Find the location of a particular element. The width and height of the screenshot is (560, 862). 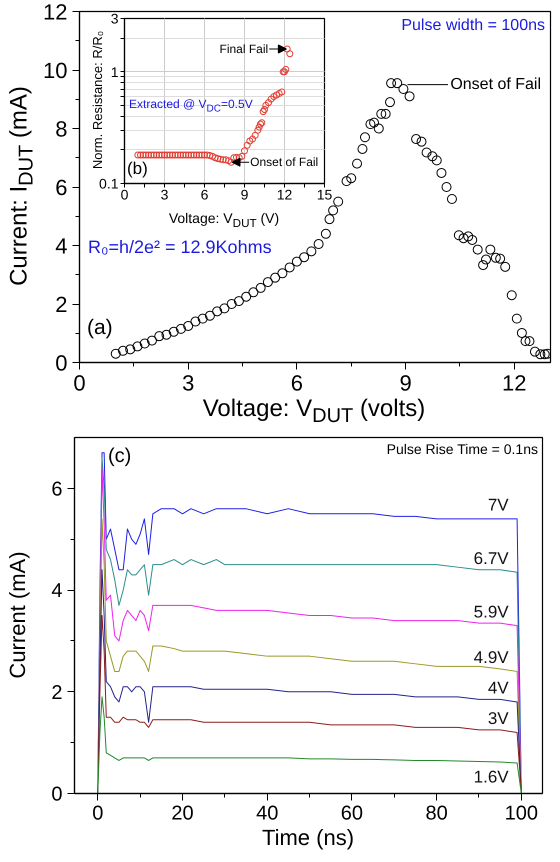

series-label: 4V is located at coordinates (499, 688).